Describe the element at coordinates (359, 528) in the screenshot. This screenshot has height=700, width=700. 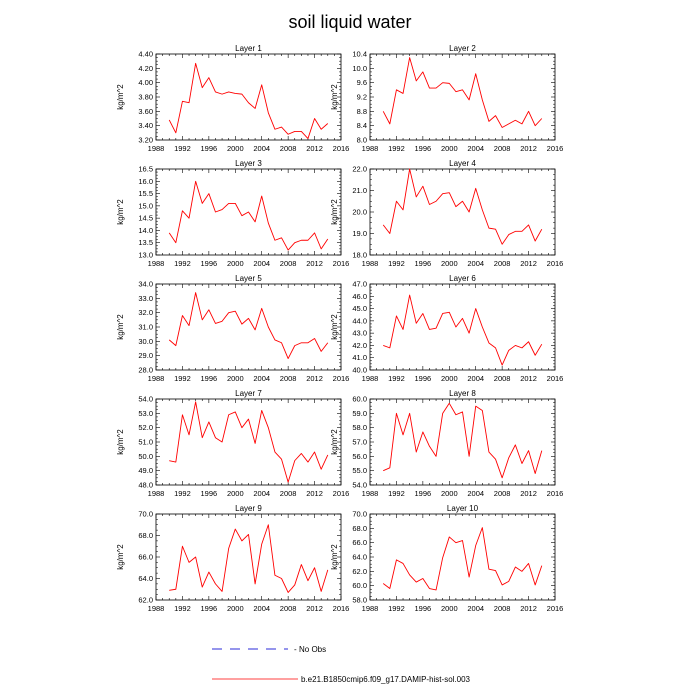
I see `y-tick-label: 68.0` at that location.